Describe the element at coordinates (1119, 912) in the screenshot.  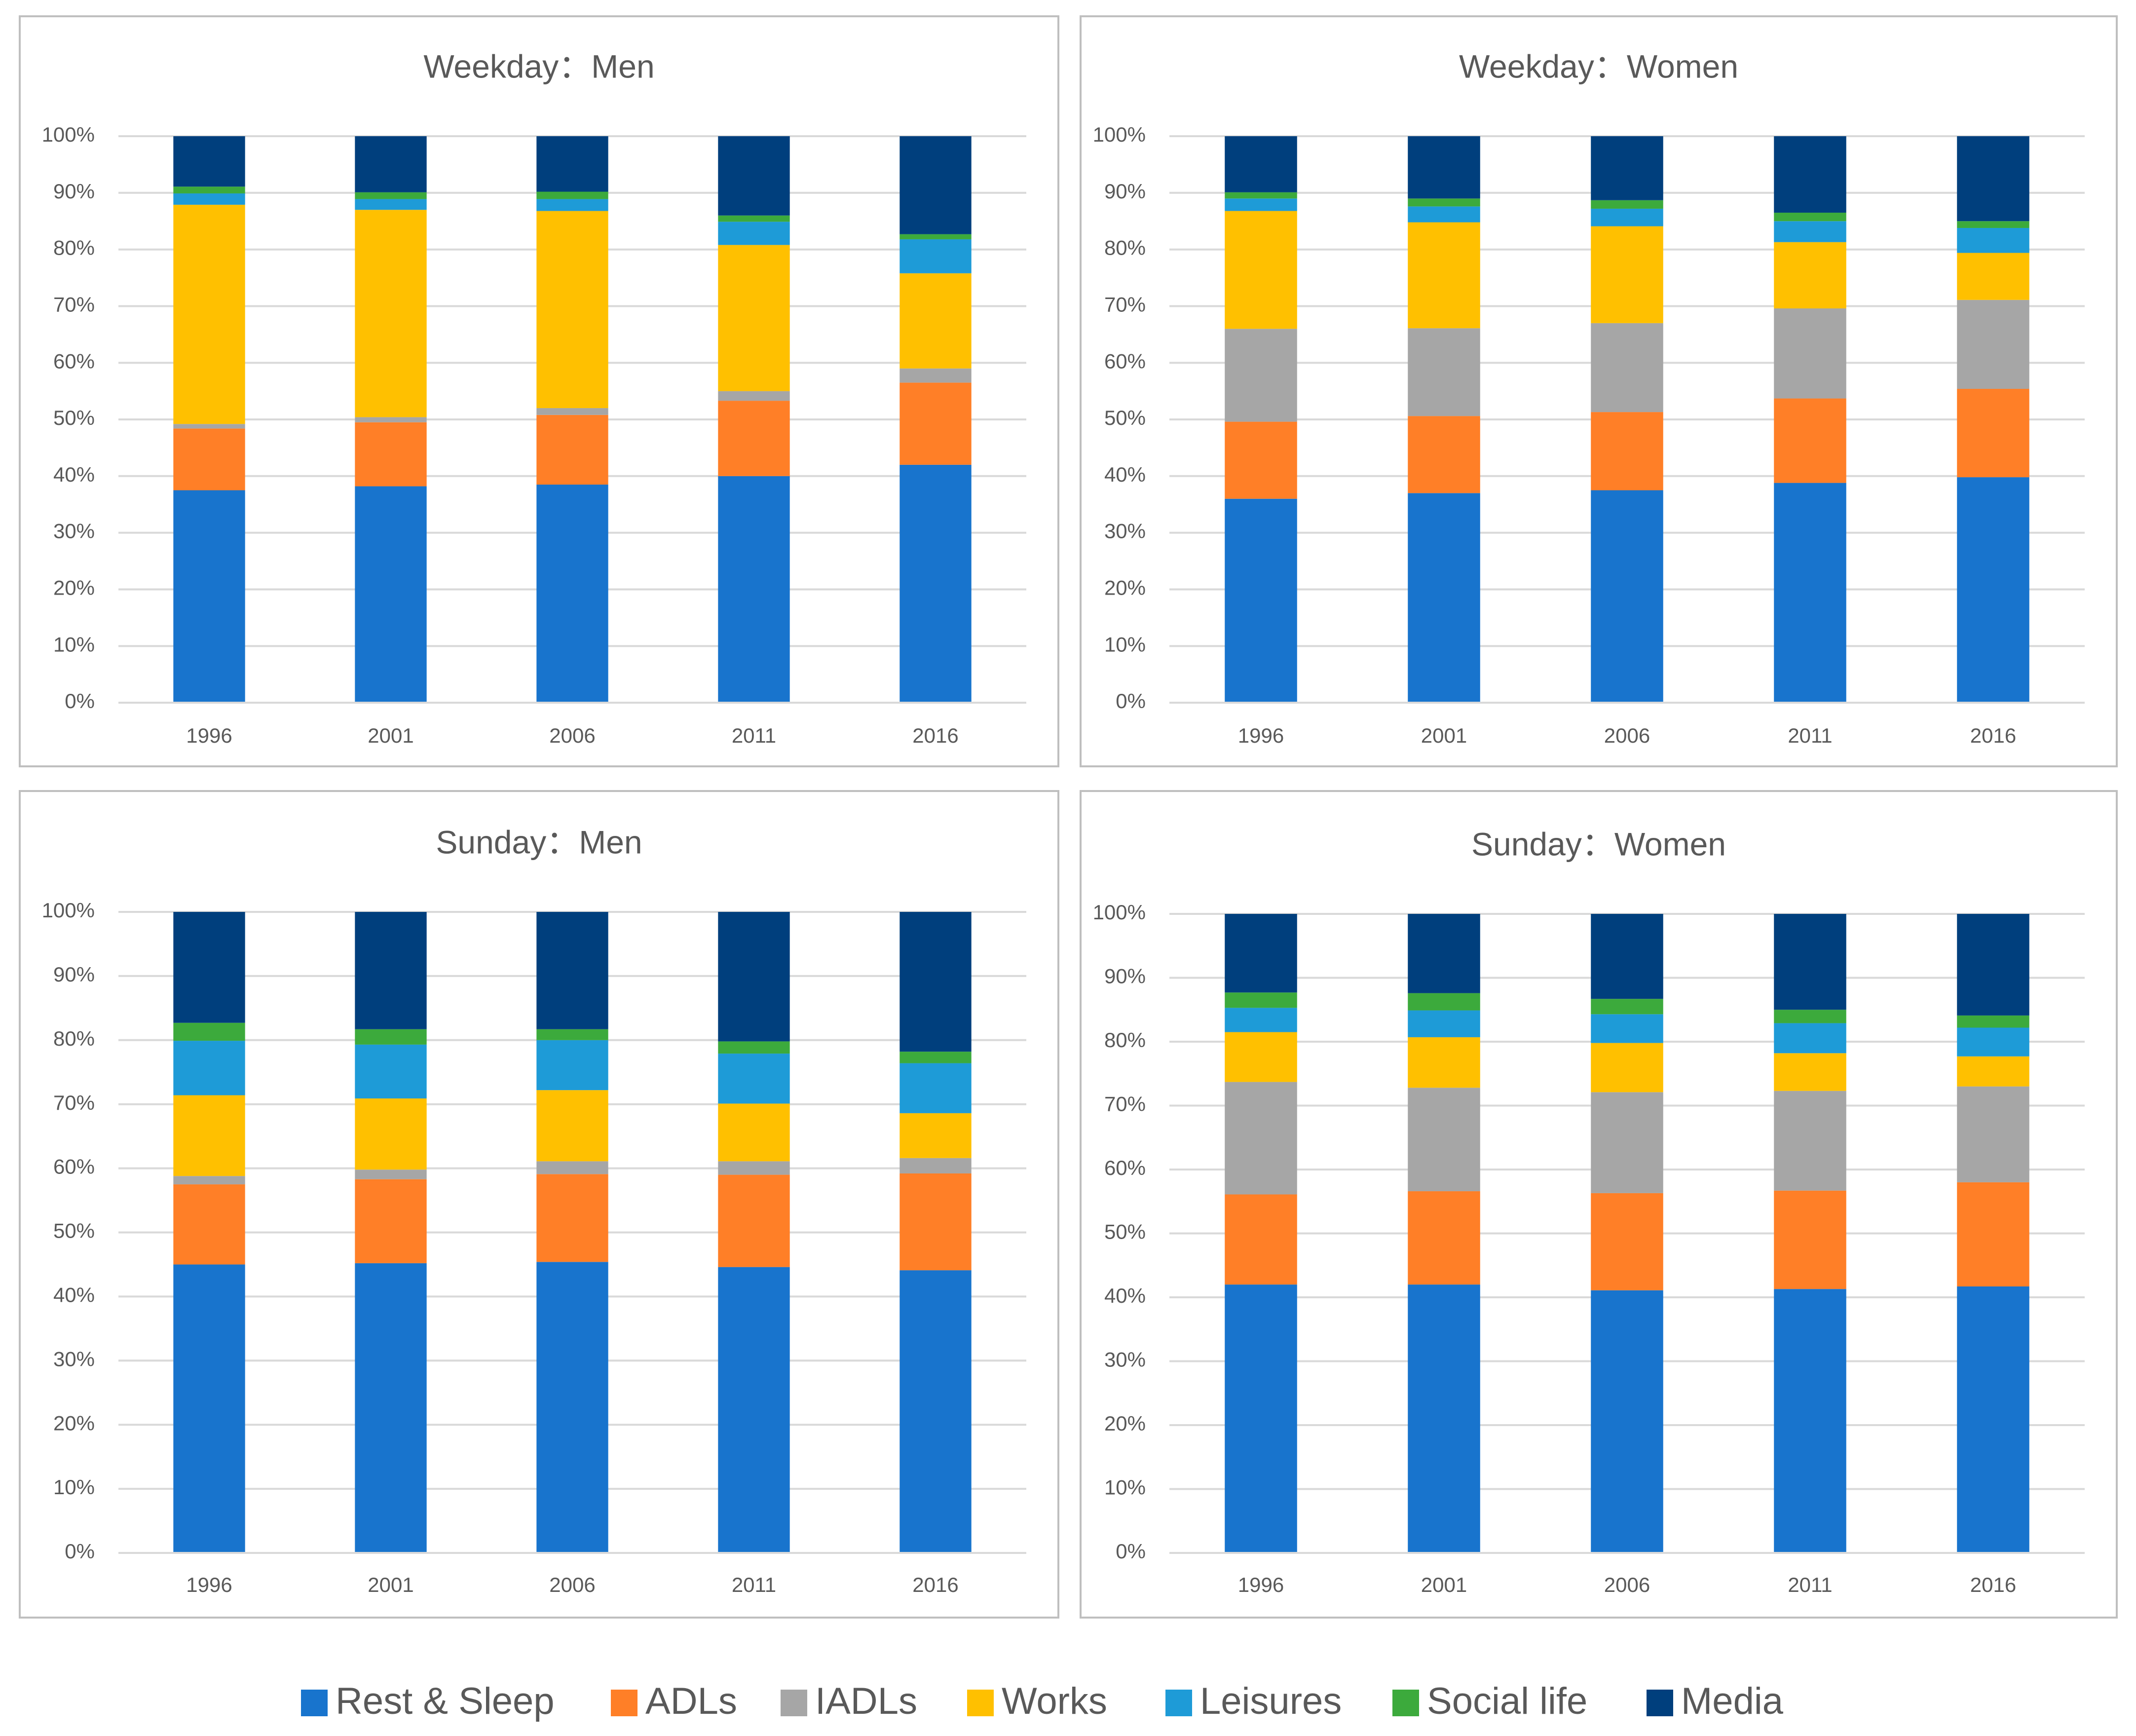
I see `y-tick-label: 100%` at that location.